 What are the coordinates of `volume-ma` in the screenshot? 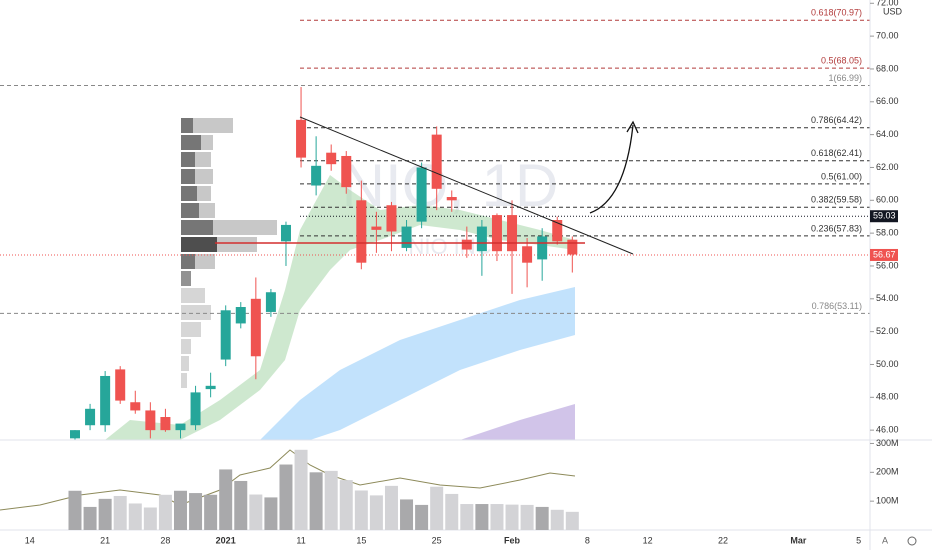 It's located at (377, 477).